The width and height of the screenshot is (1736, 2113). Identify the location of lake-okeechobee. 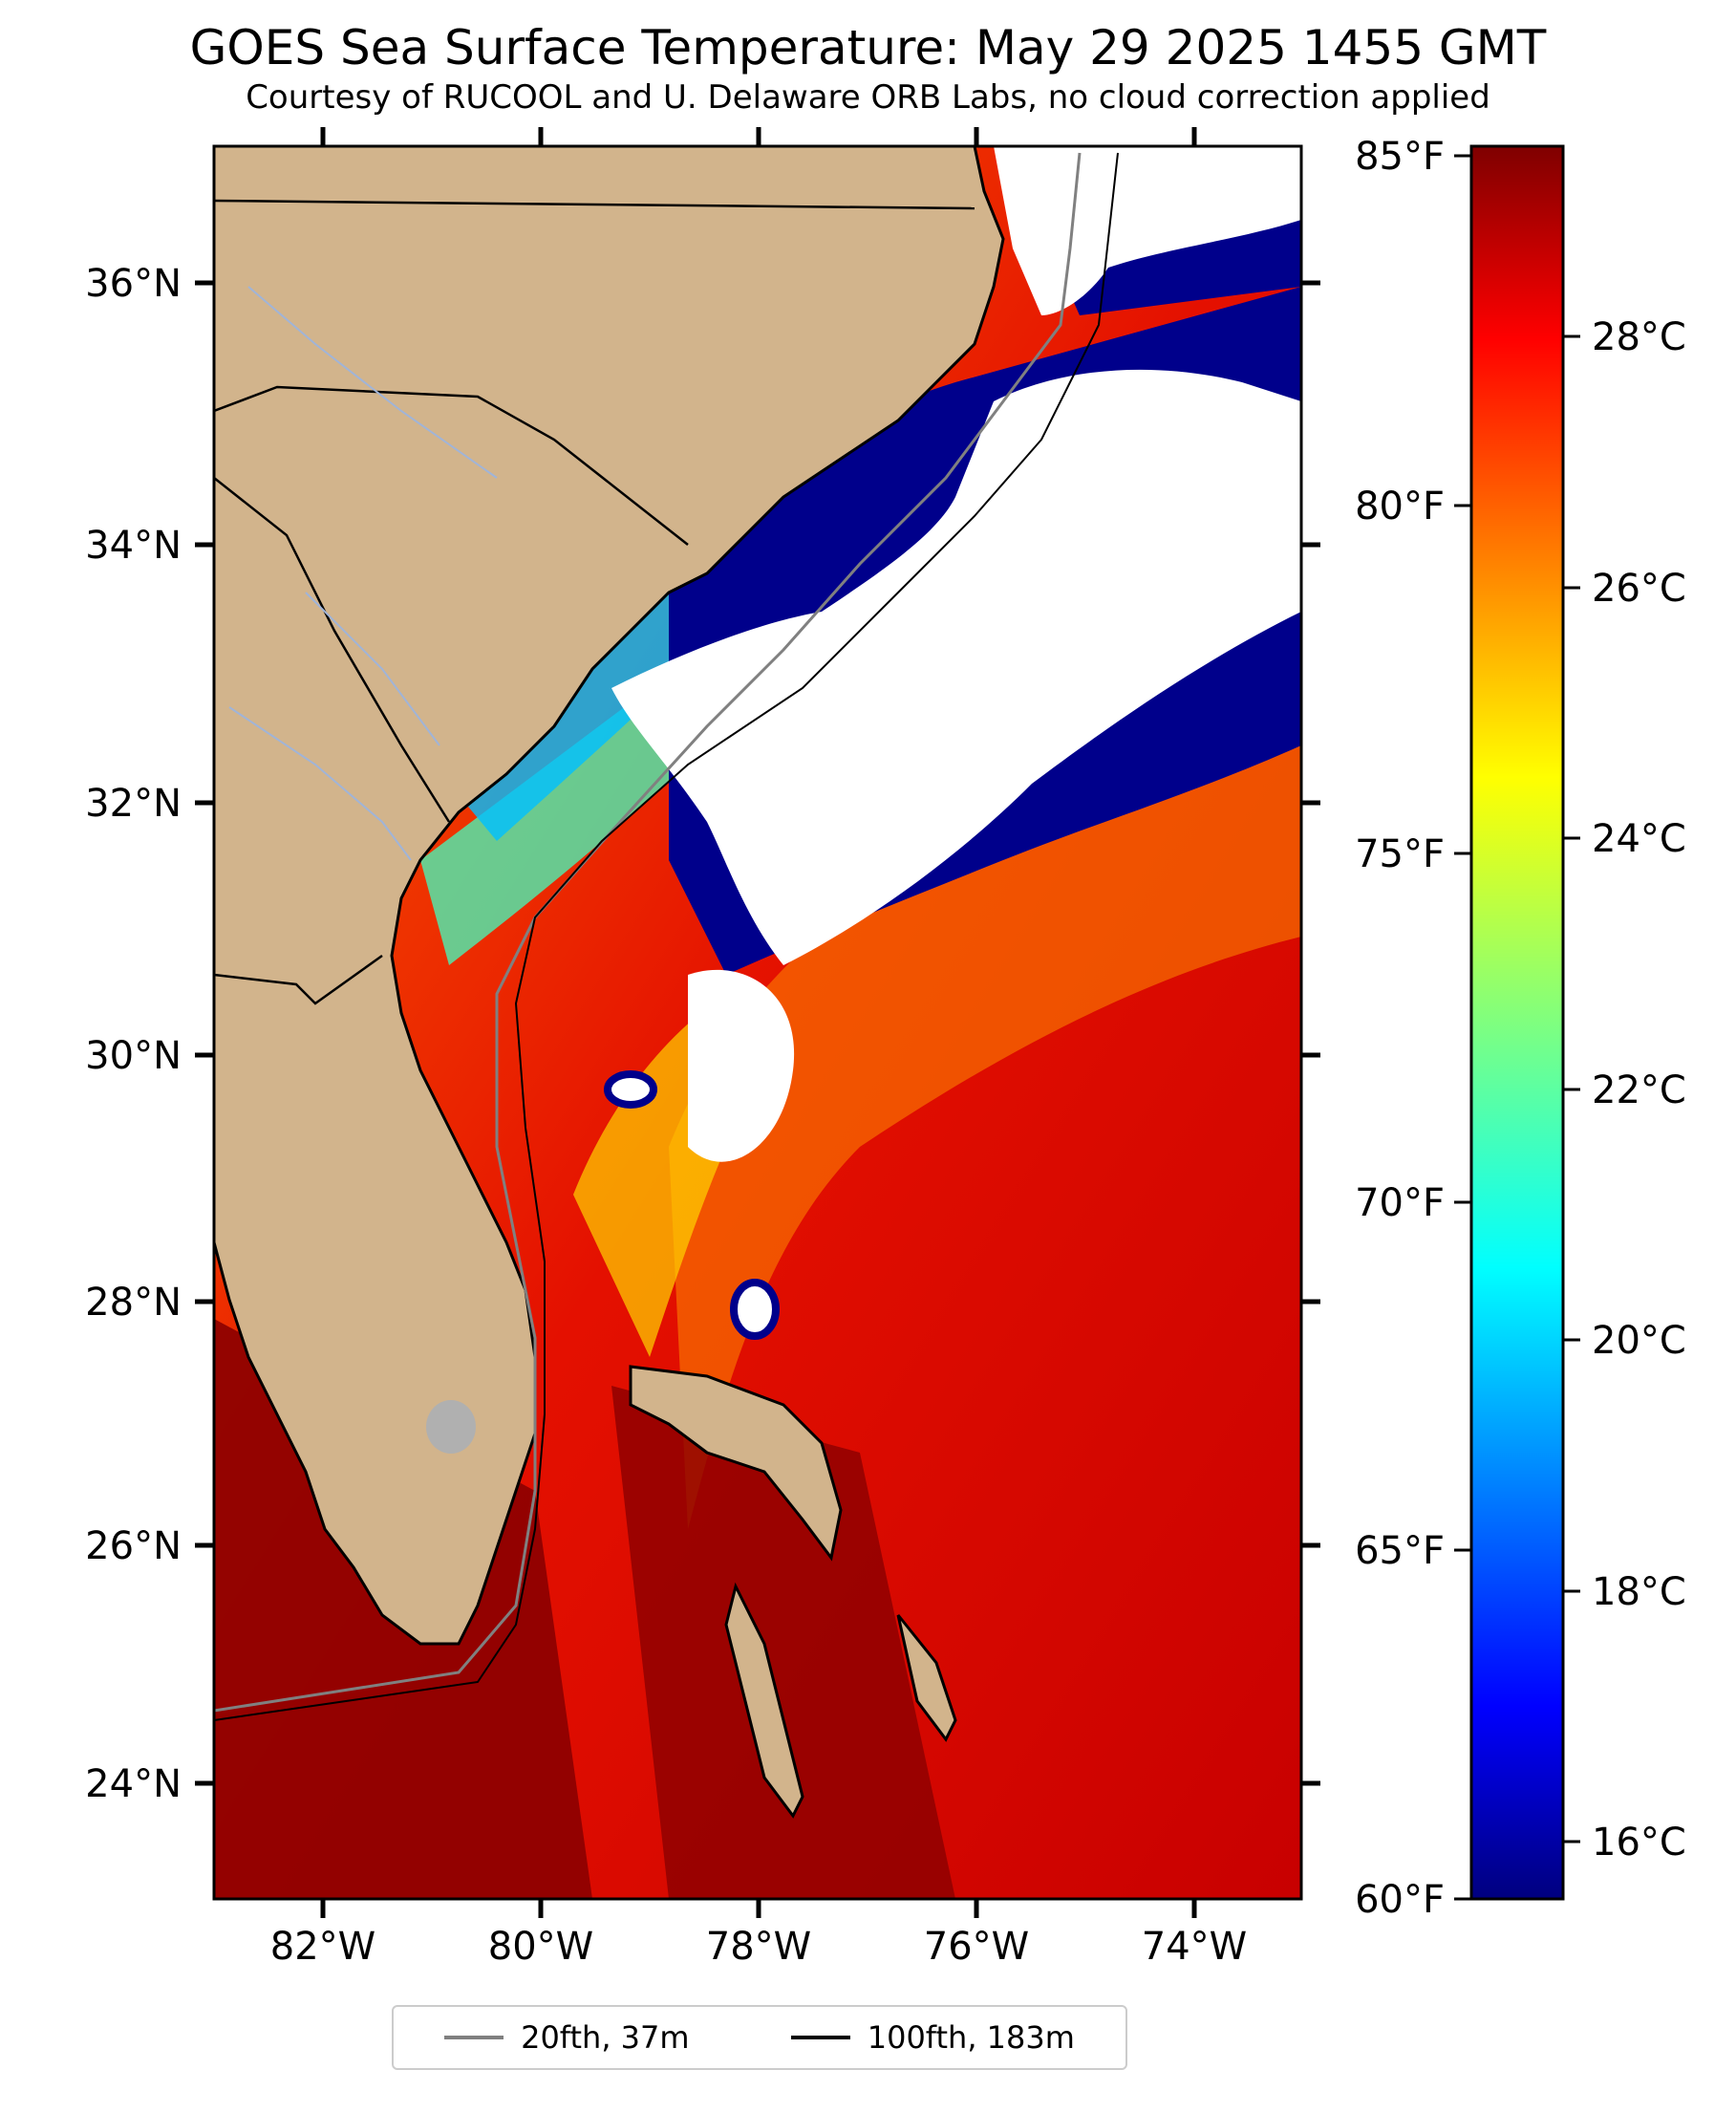
(451, 1427).